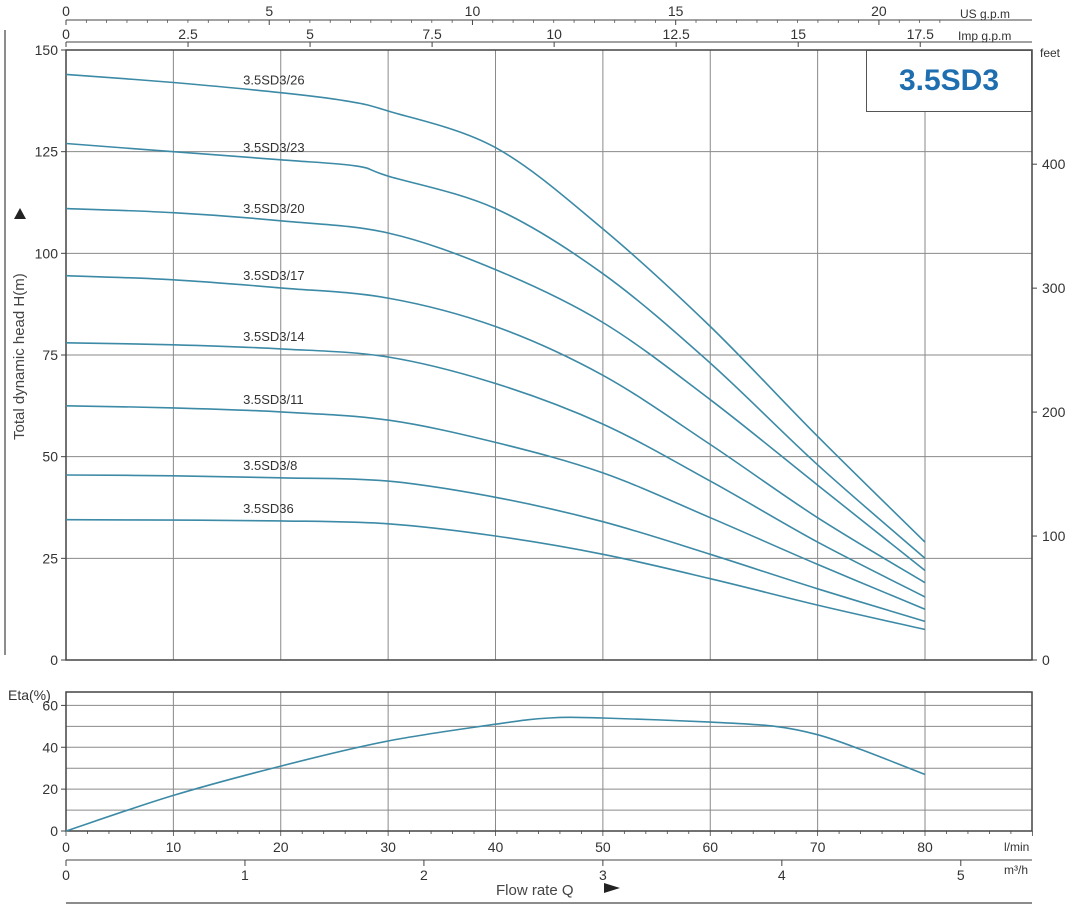 The image size is (1080, 906). I want to click on us-gpm-tick-label: 0, so click(66, 11).